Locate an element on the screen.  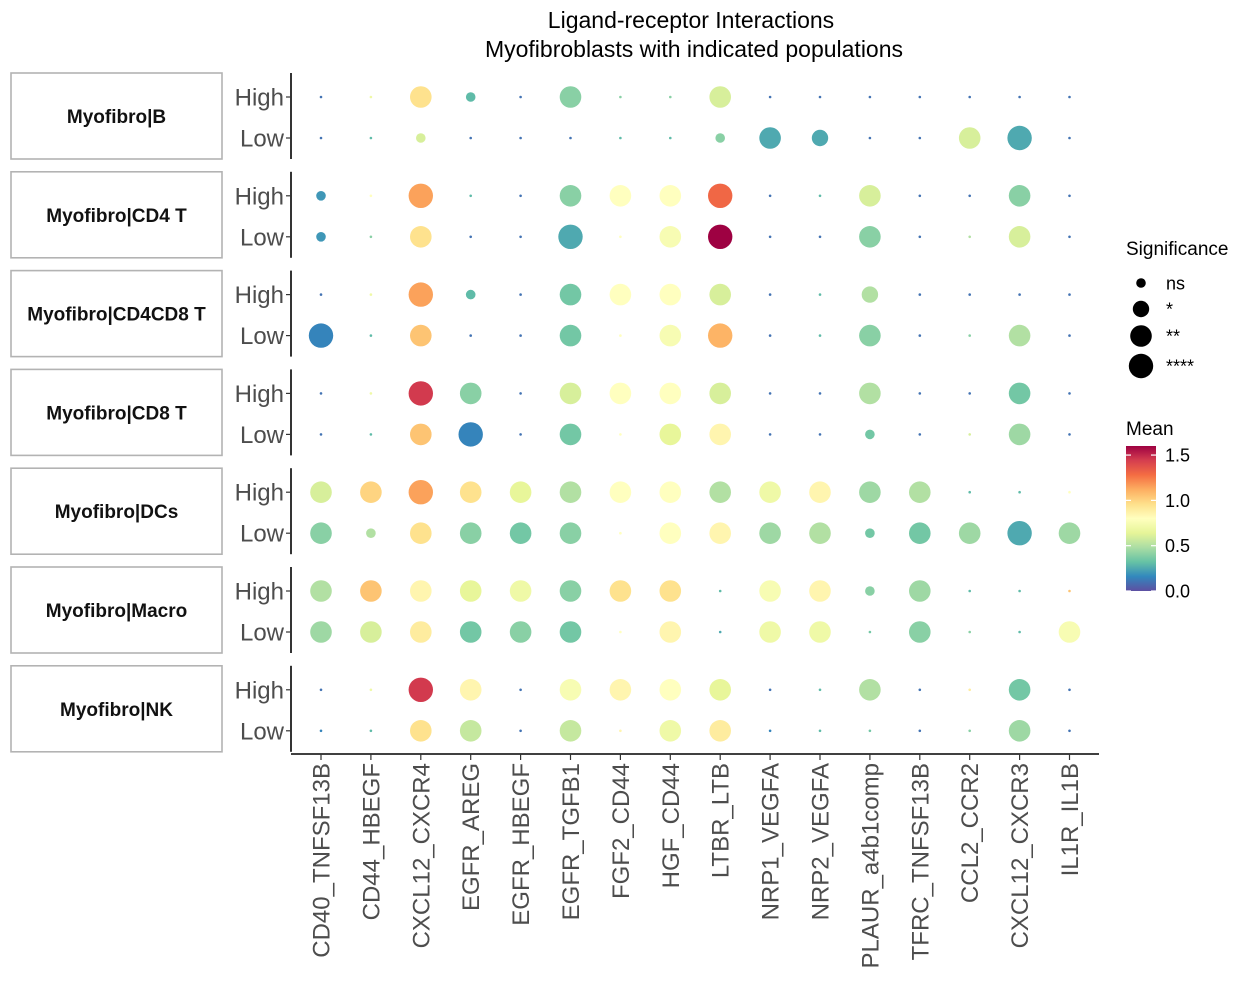
facet-panel: Myofibro|DCs High Low is located at coordinates (545, 511).